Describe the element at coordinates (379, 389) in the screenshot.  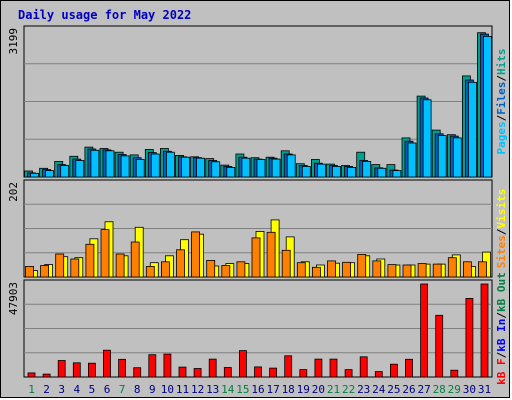
I see `x-tick-label-day-24: 24` at that location.